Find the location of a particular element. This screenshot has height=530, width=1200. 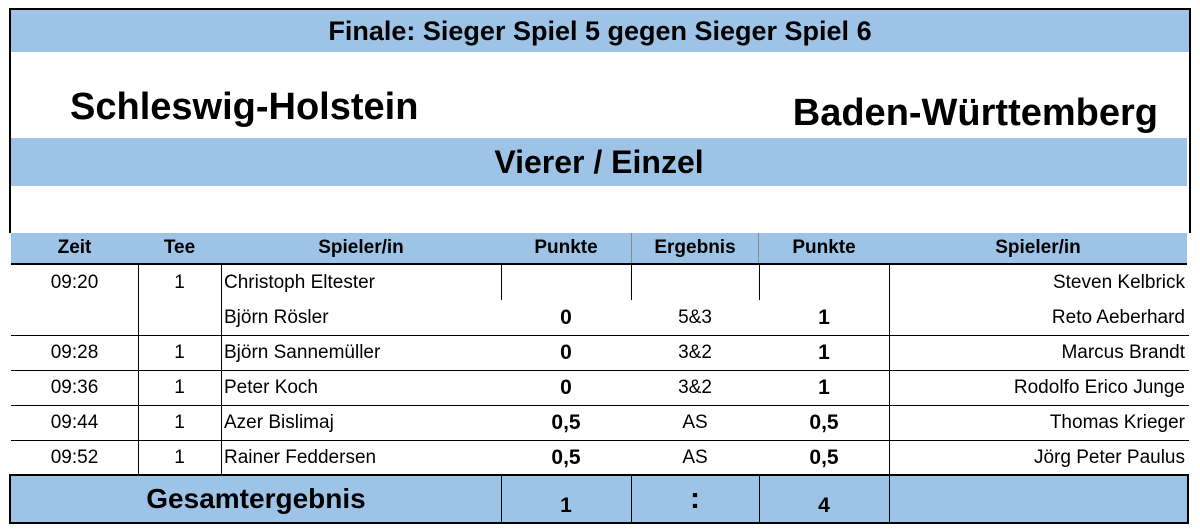

cell-player-left: Azer Bislimaj is located at coordinates (279, 422).